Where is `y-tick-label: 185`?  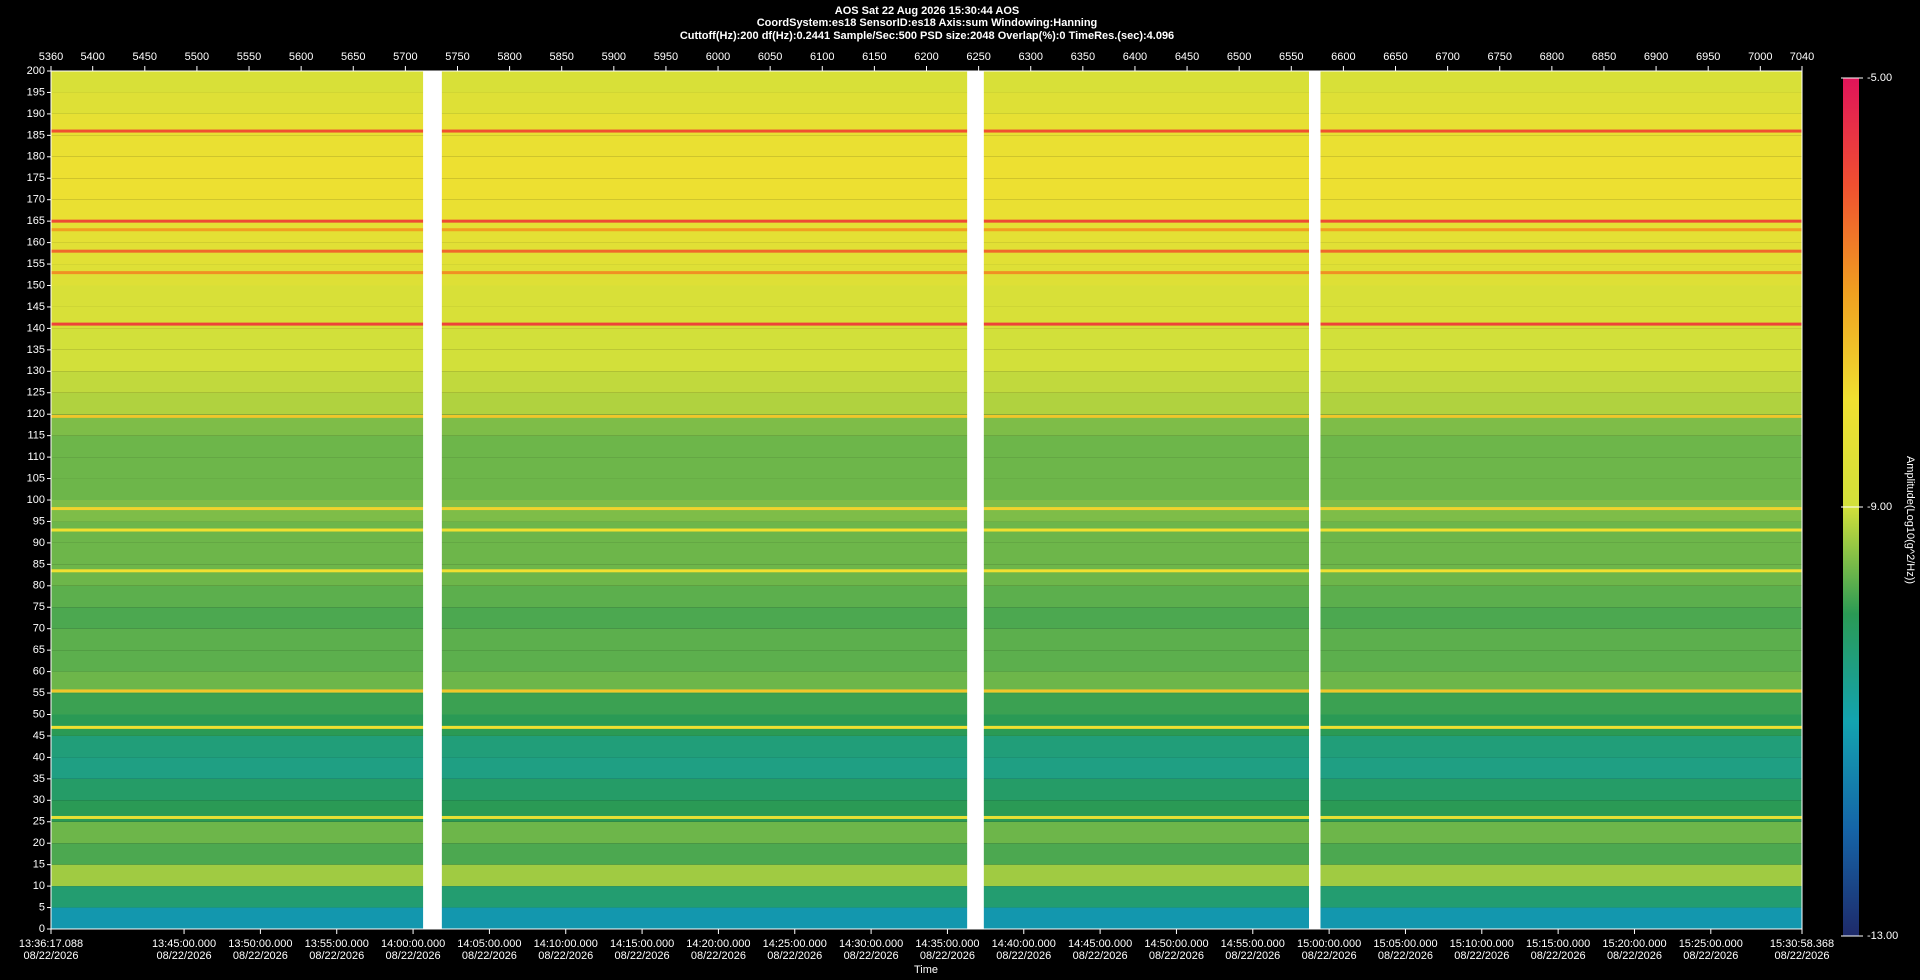
y-tick-label: 185 is located at coordinates (36, 135).